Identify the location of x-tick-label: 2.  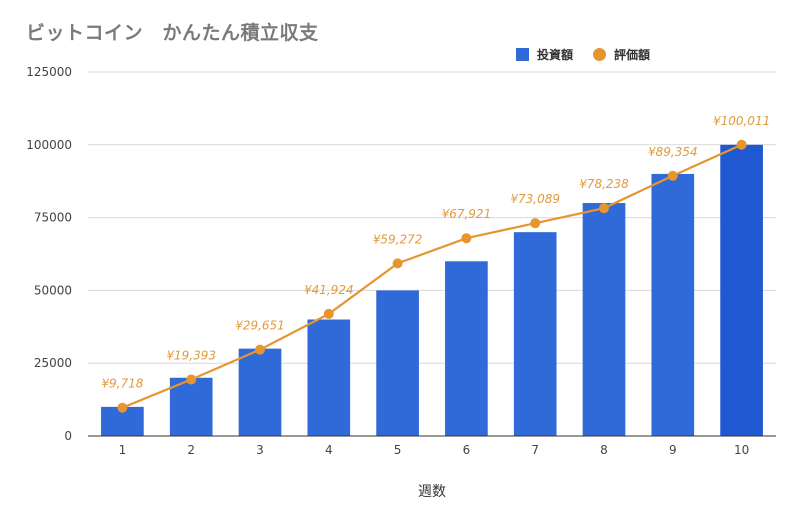
(191, 450).